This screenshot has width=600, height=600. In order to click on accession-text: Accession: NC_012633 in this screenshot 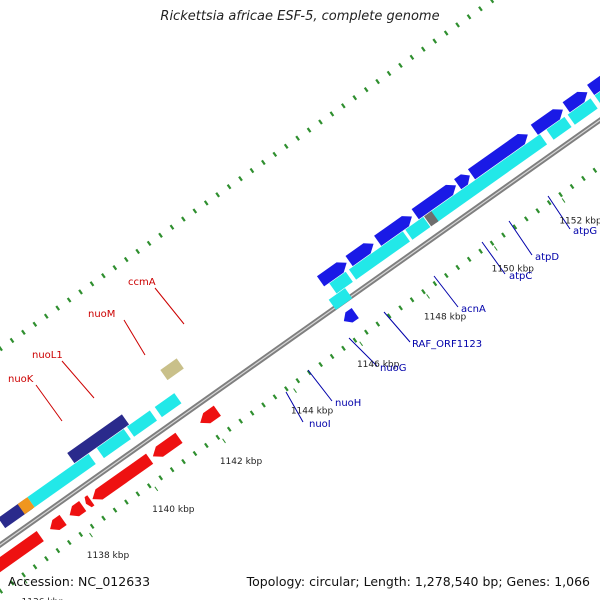, I will do `click(79, 581)`.